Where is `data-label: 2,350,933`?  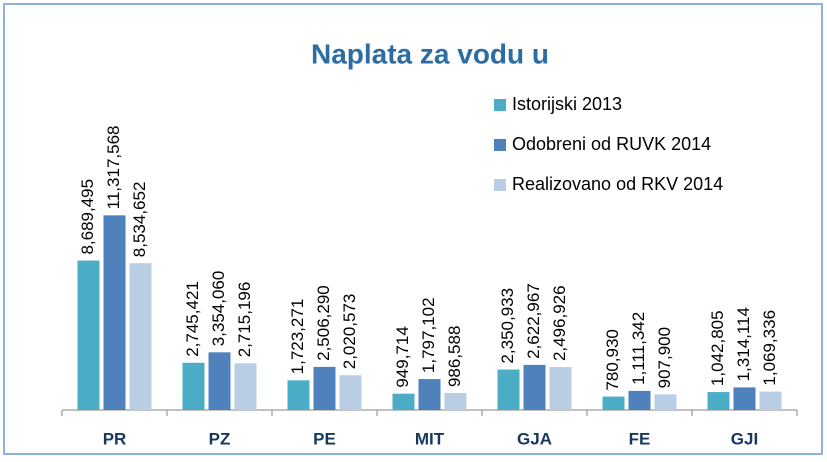 data-label: 2,350,933 is located at coordinates (507, 326).